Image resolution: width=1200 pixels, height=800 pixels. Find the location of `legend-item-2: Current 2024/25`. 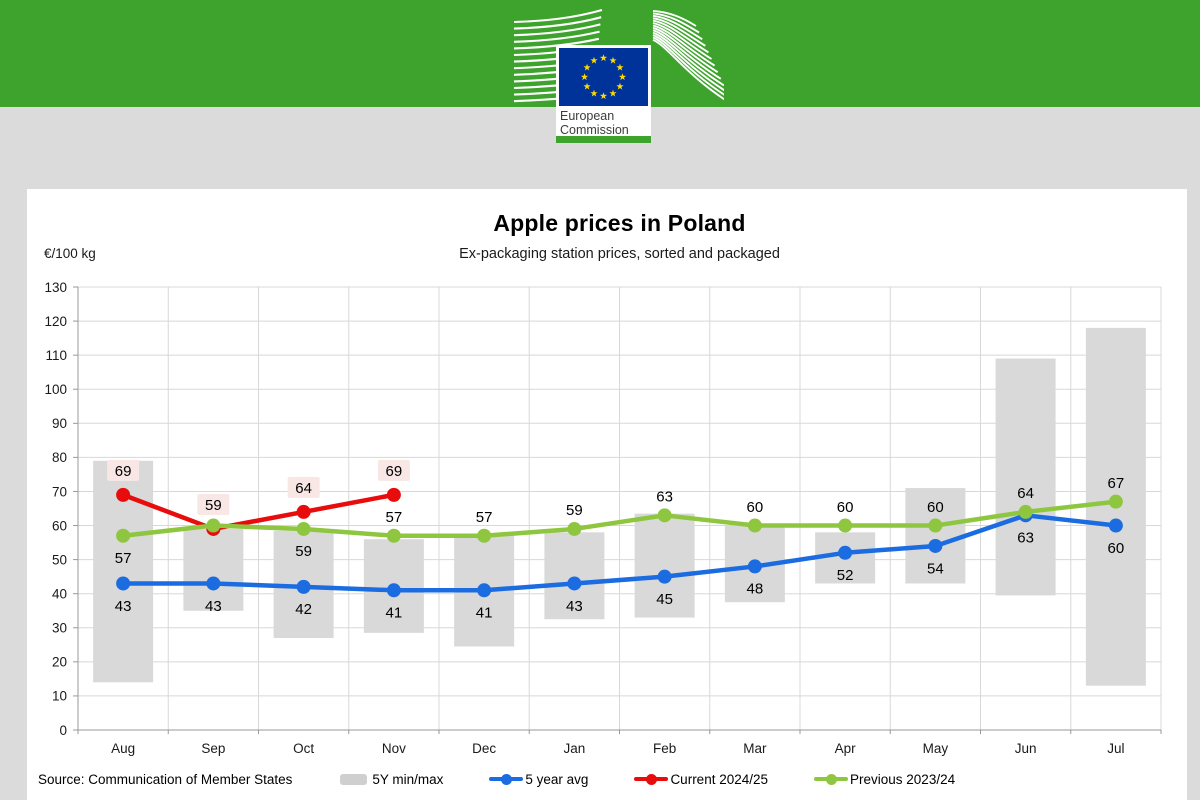

legend-item-2: Current 2024/25 is located at coordinates (701, 779).